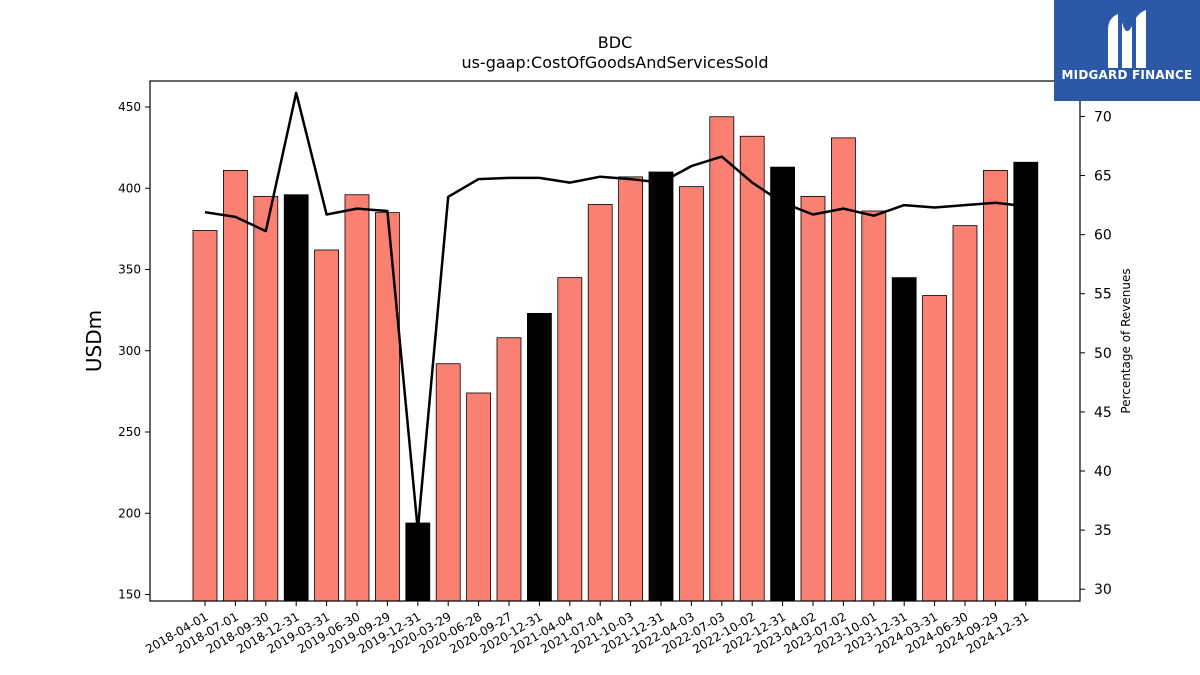 The image size is (1200, 675). Describe the element at coordinates (1103, 590) in the screenshot. I see `y2-tick-label: 30` at that location.